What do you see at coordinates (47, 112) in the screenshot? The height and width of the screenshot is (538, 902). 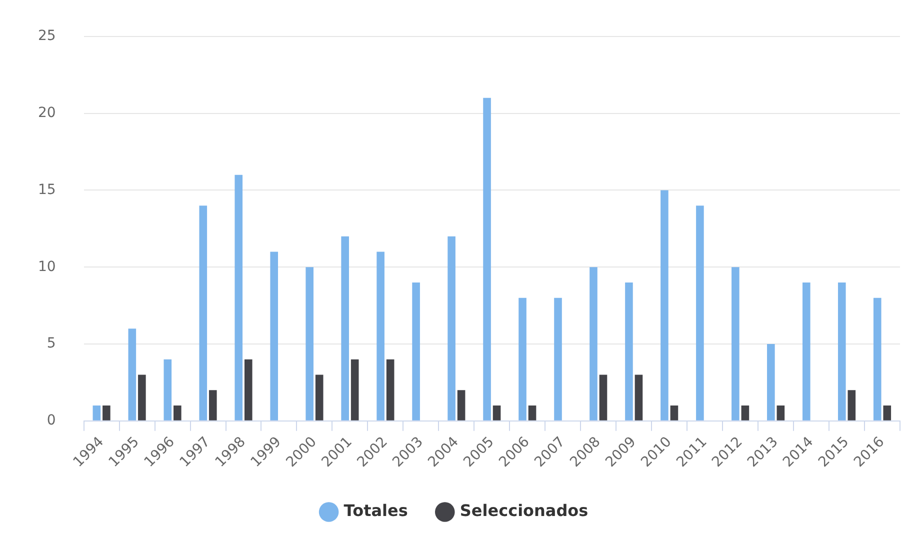 I see `y-tick-label: 20` at bounding box center [47, 112].